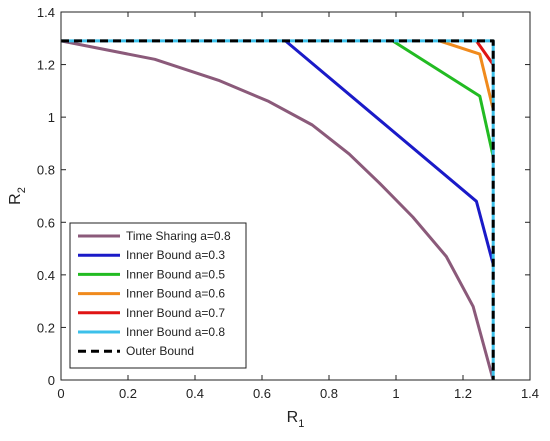 The width and height of the screenshot is (550, 441). I want to click on y-axis-title-main: R, so click(15, 199).